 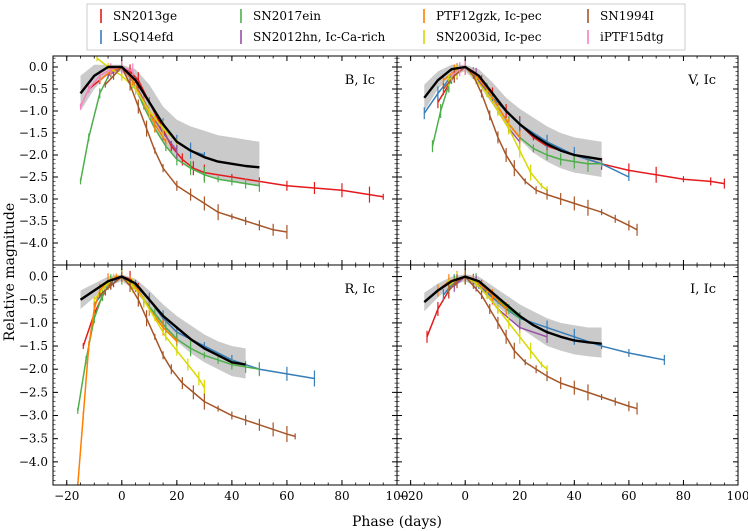 What do you see at coordinates (489, 16) in the screenshot?
I see `legend-label: PTF12gzk, Ic-pec` at bounding box center [489, 16].